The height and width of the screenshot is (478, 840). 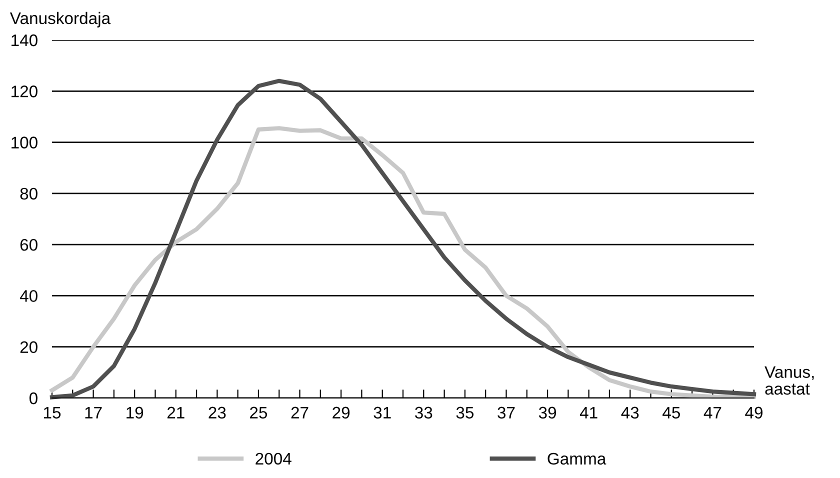 I want to click on x-tick-label: 19, so click(x=135, y=412).